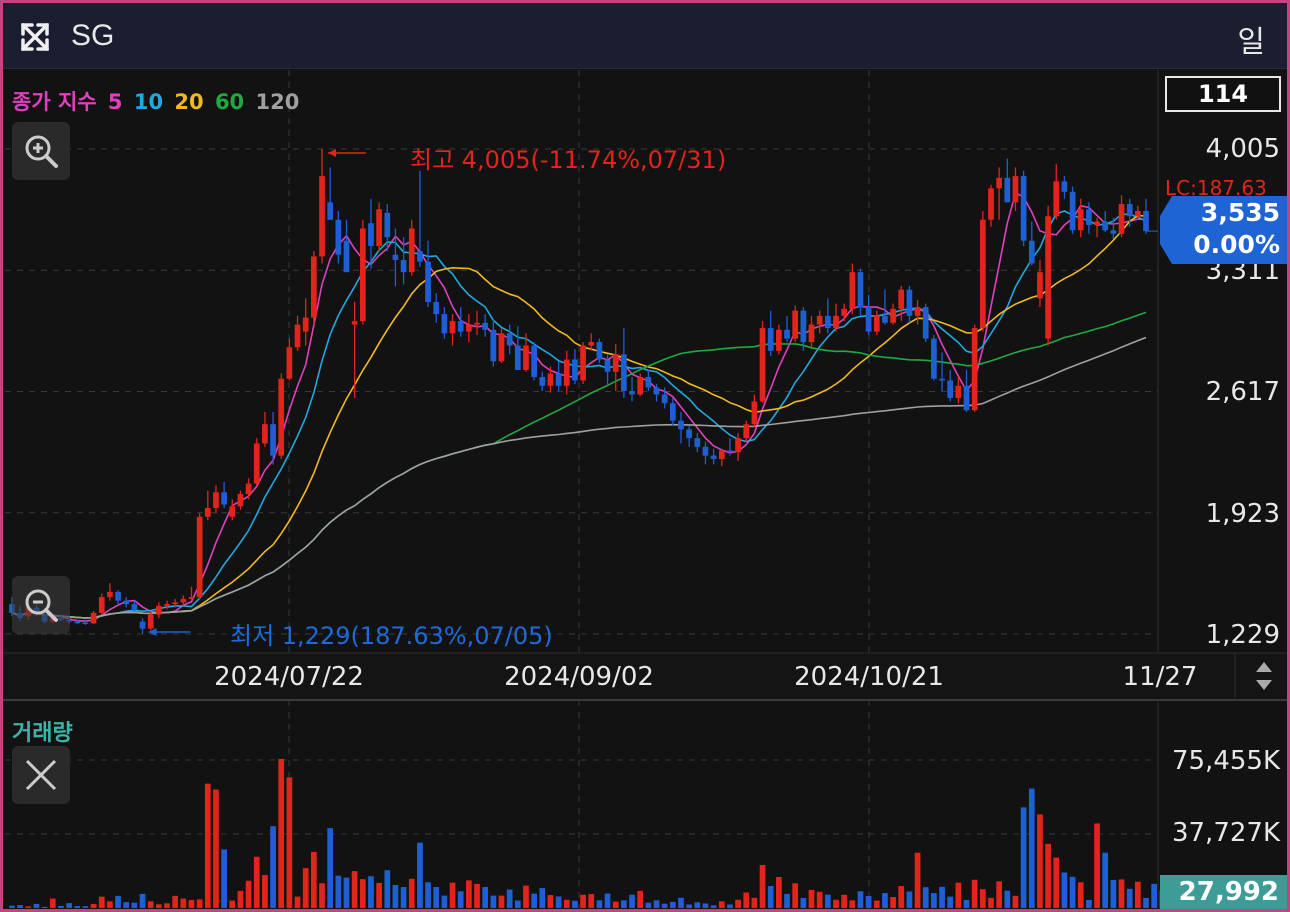  I want to click on vol-tick-75455: 75,455K, so click(1225, 761).